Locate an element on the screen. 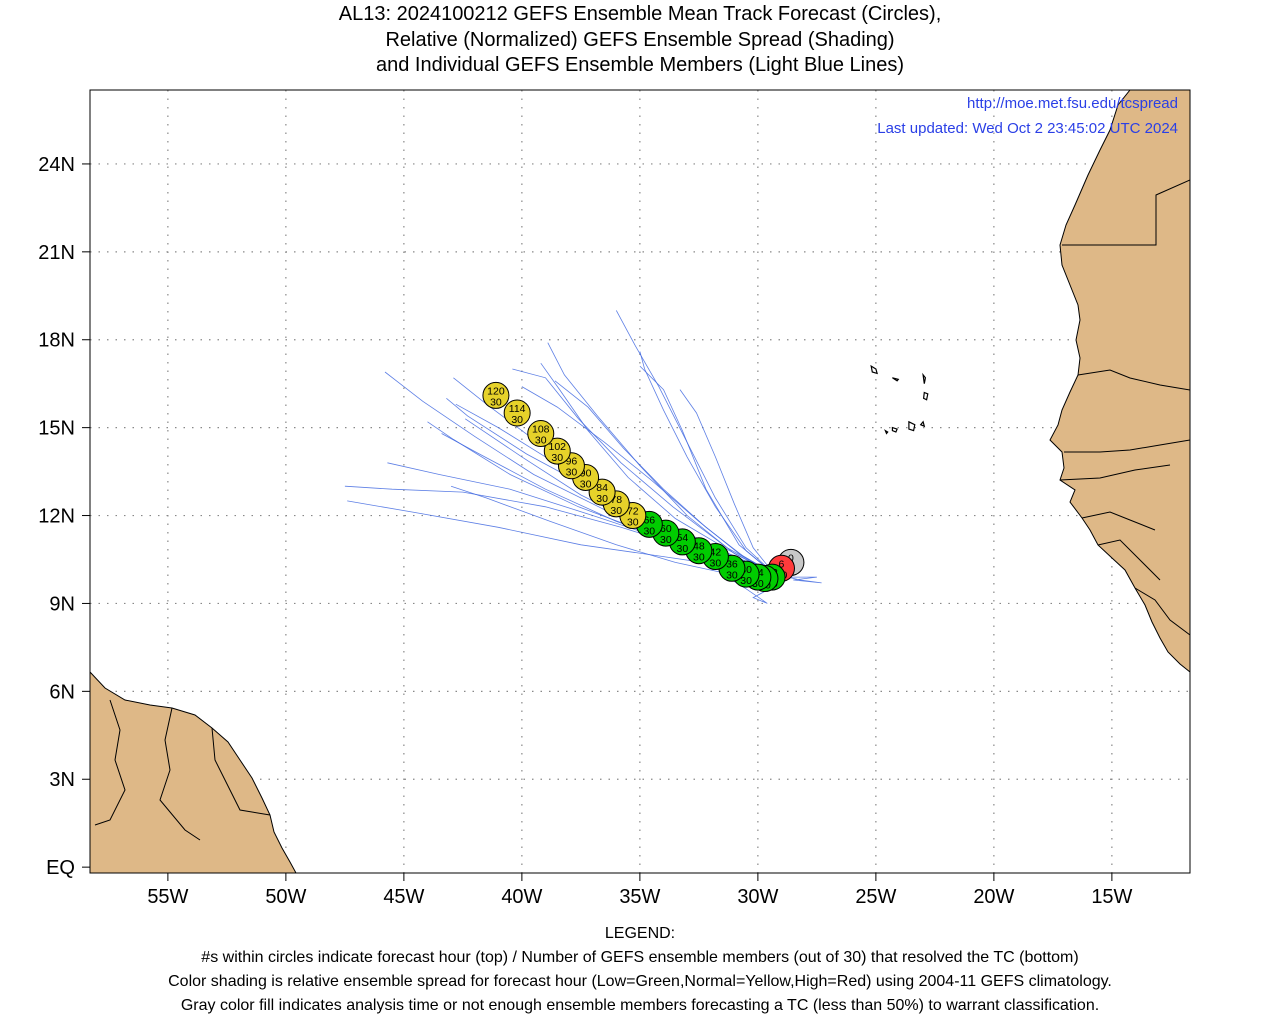  lon-tick-label: 20W is located at coordinates (993, 897).